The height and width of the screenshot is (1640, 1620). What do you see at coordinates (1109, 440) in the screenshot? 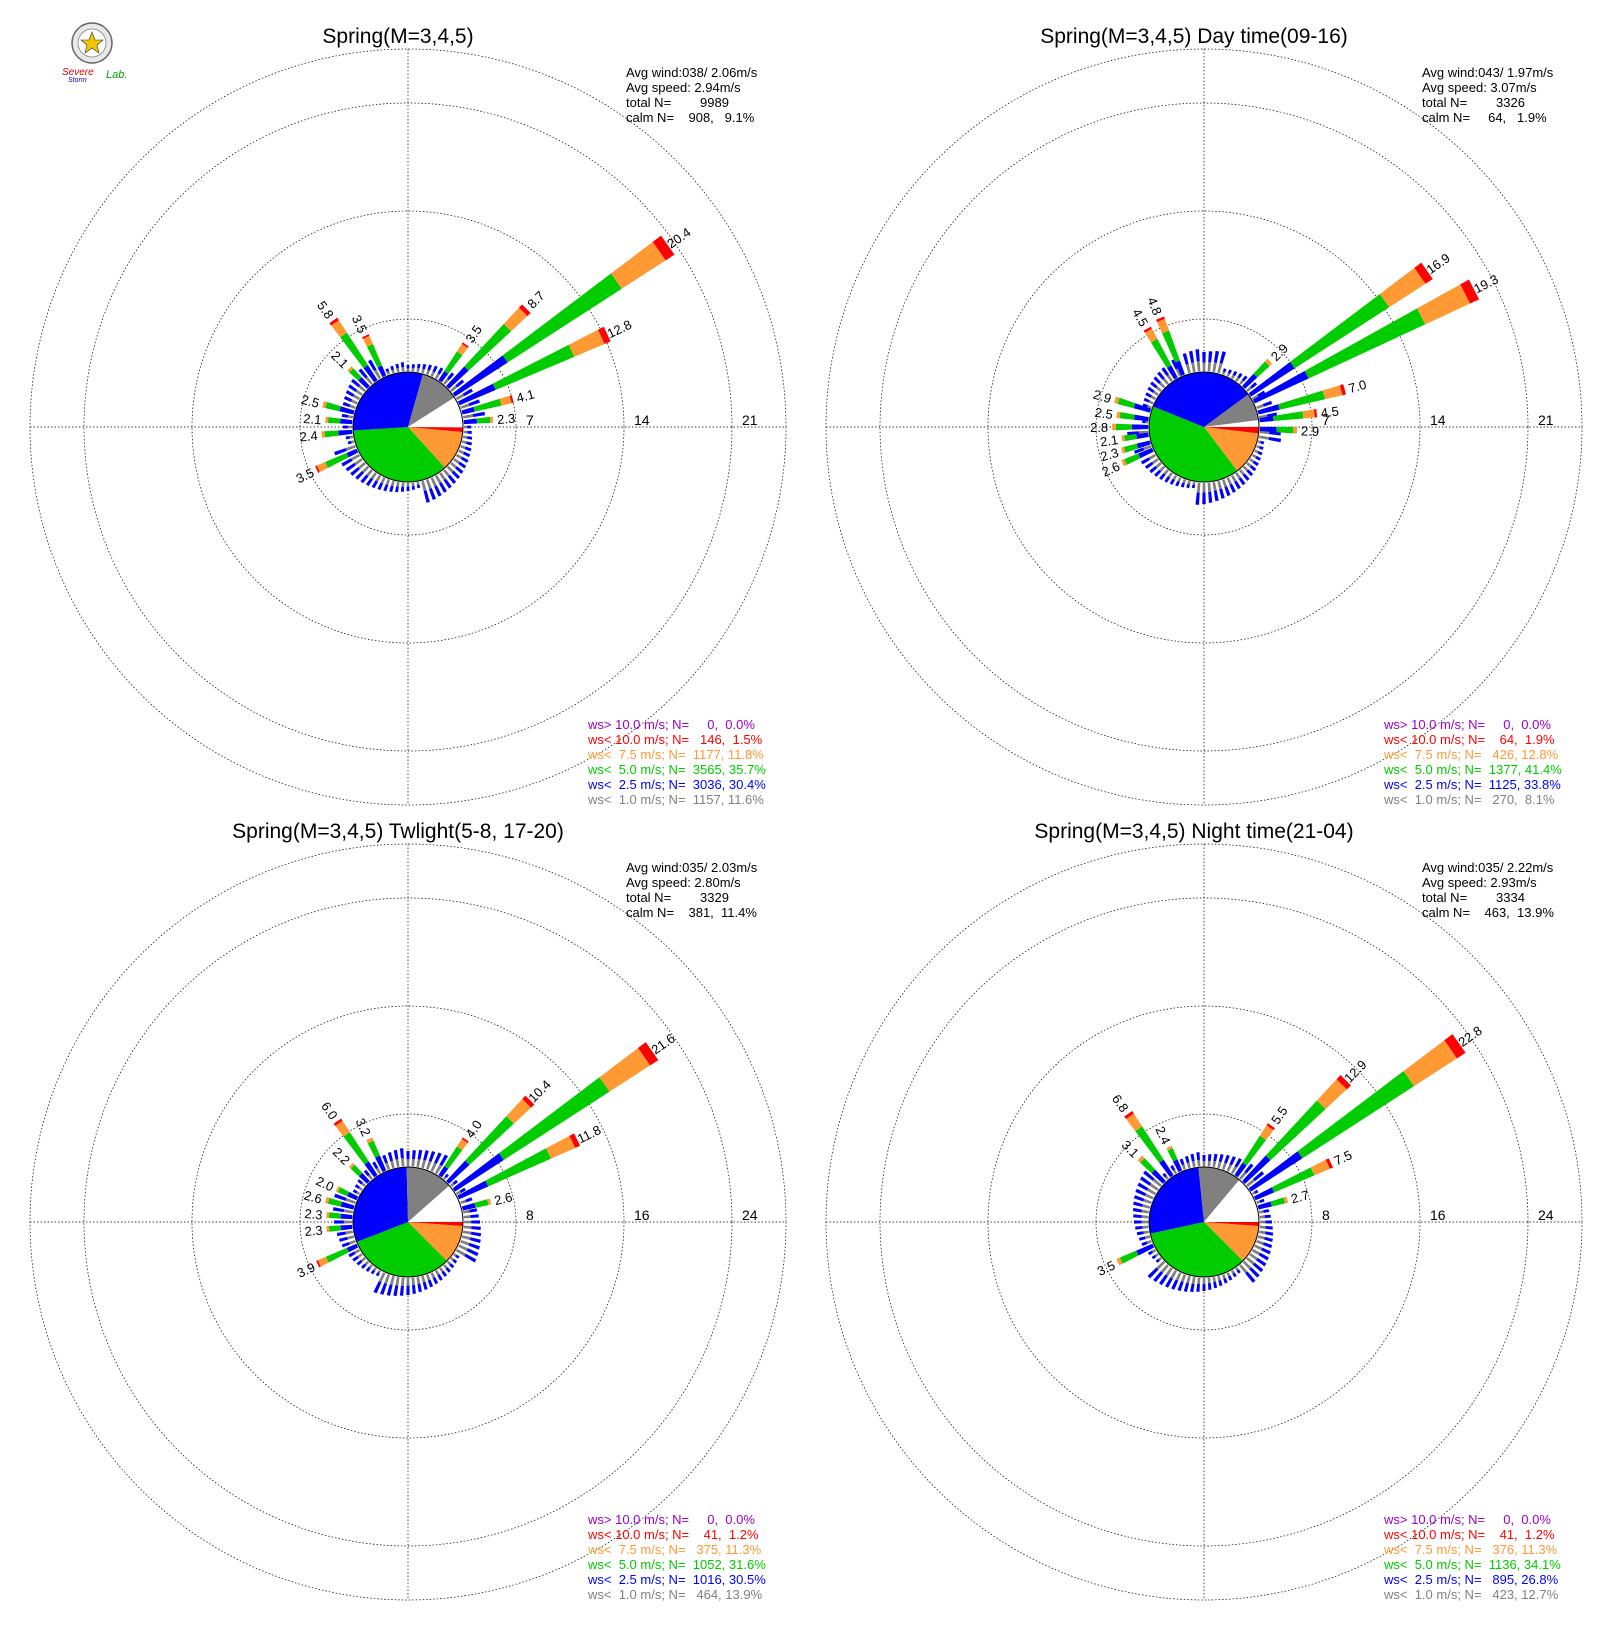
I see `petal-label: 2.1` at bounding box center [1109, 440].